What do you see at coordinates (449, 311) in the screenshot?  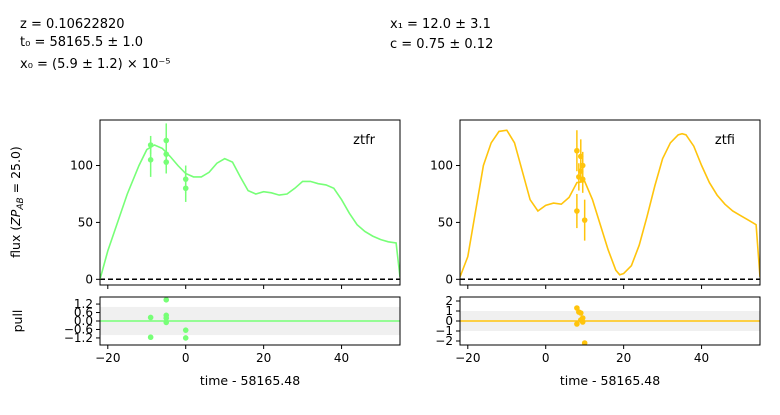 I see `y-tick-label: 1` at bounding box center [449, 311].